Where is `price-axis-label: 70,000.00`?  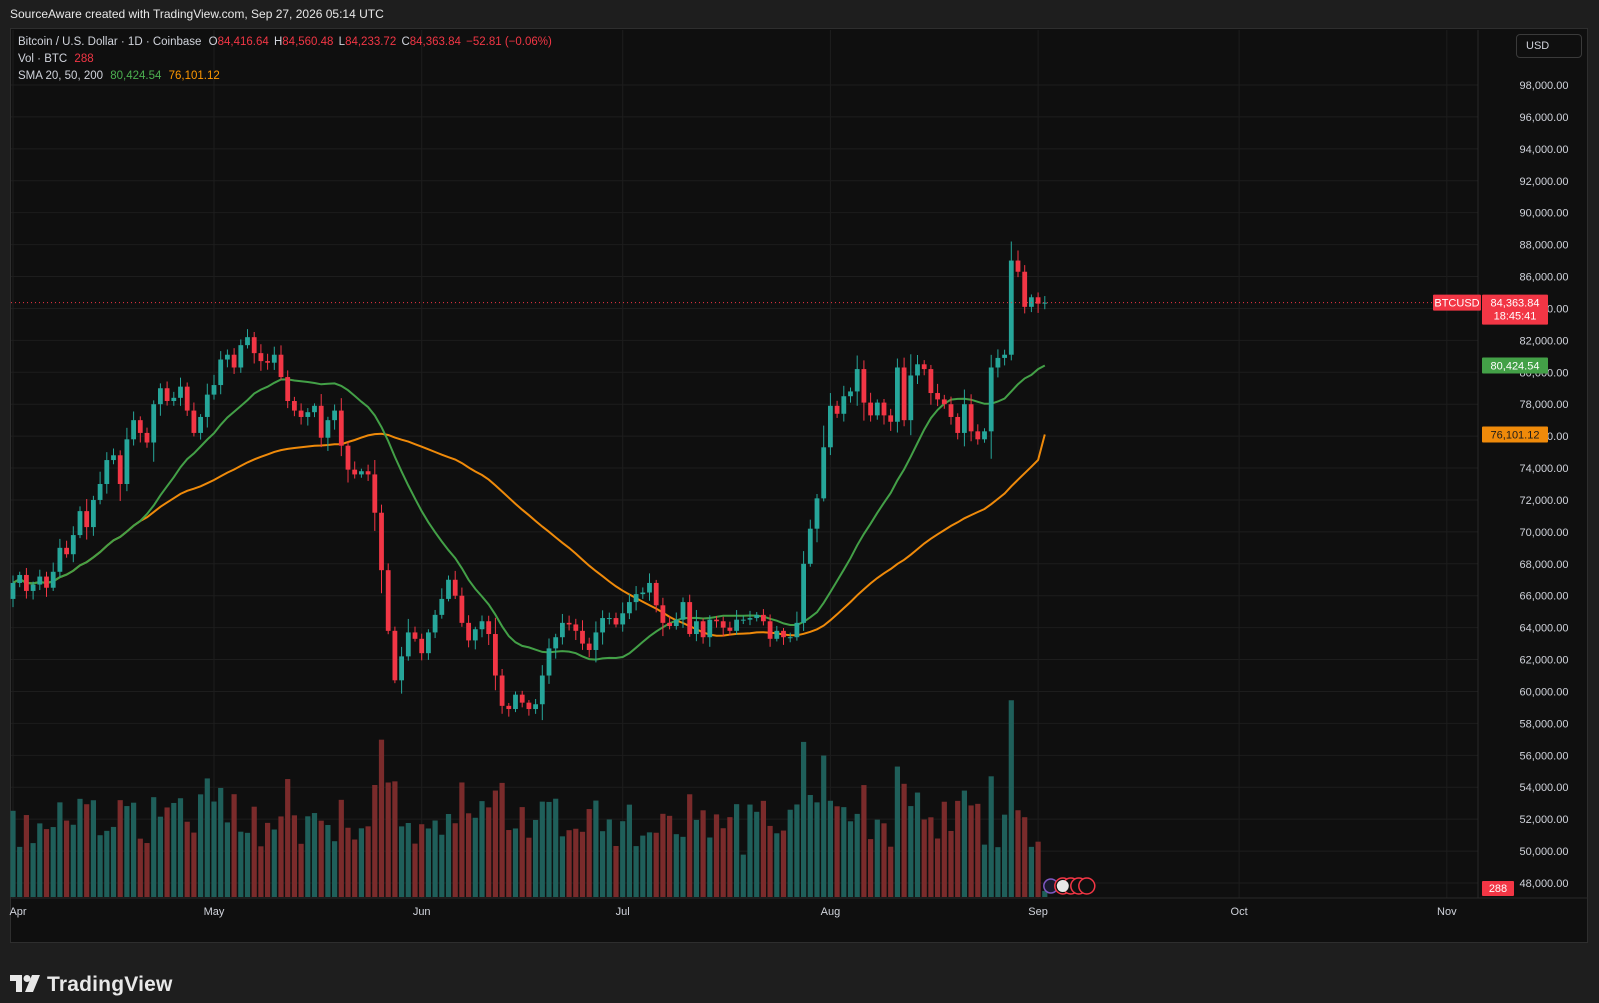
price-axis-label: 70,000.00 is located at coordinates (1544, 533).